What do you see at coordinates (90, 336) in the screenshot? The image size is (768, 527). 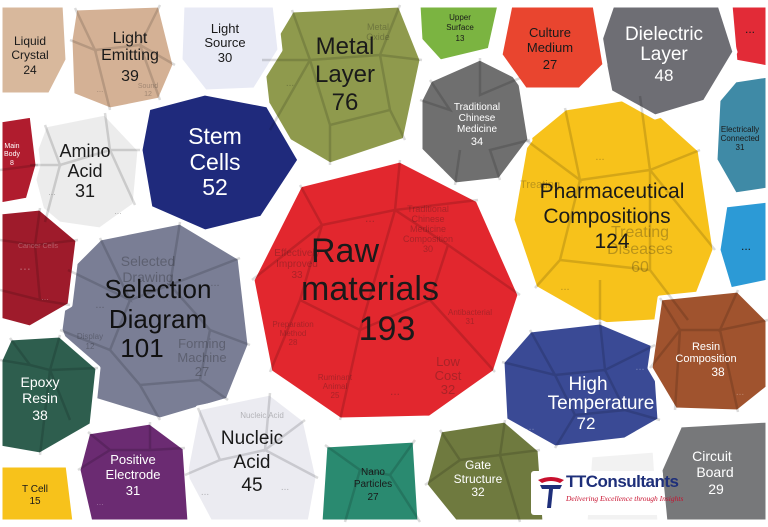 I see `subcell-label: Display` at bounding box center [90, 336].